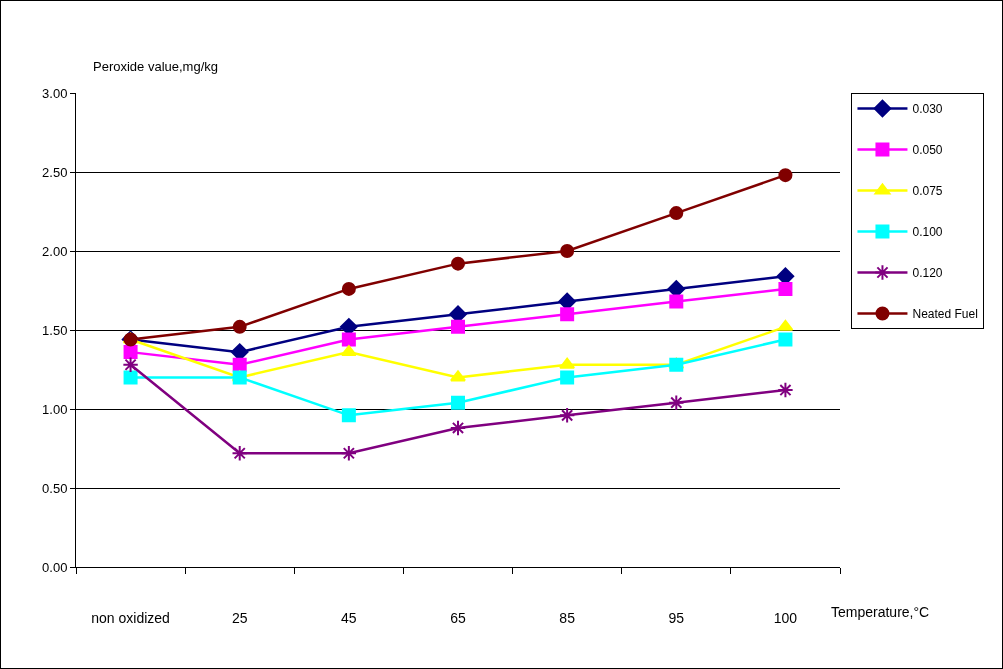  I want to click on legend-label: 0.100, so click(927, 232).